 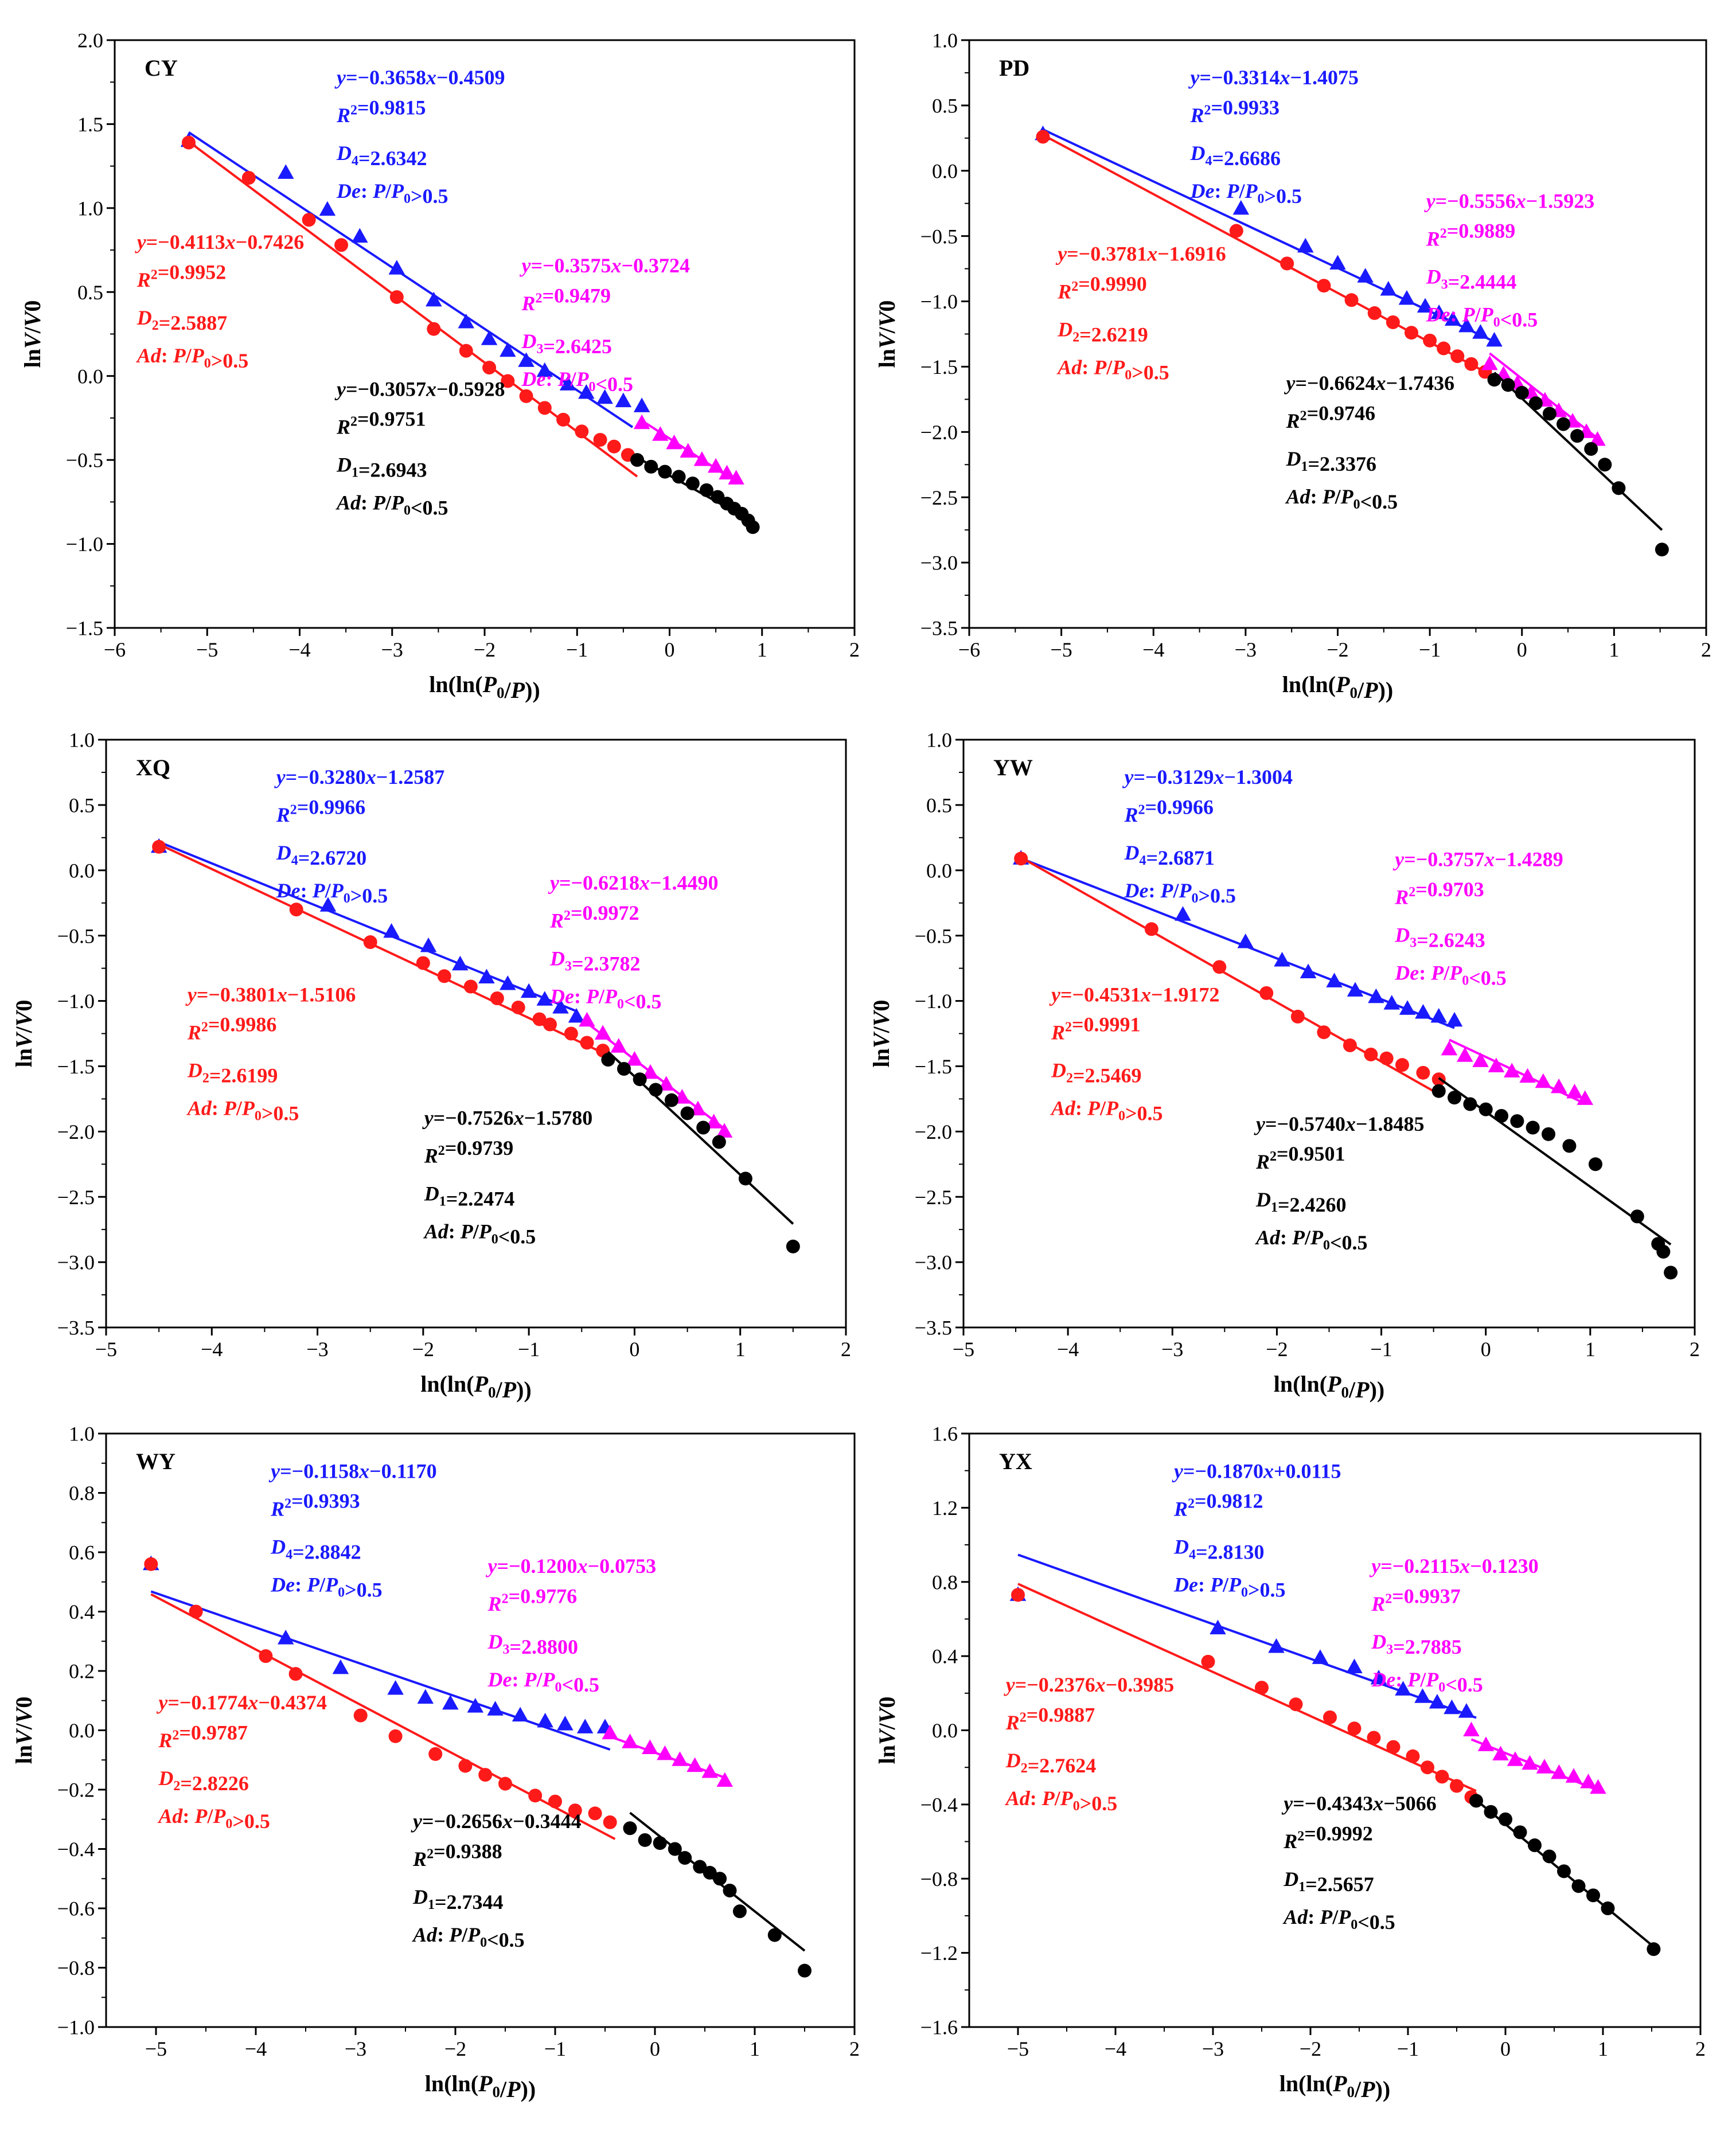 What do you see at coordinates (479, 1234) in the screenshot?
I see `equation-line: Ad: P/P0<0.5` at bounding box center [479, 1234].